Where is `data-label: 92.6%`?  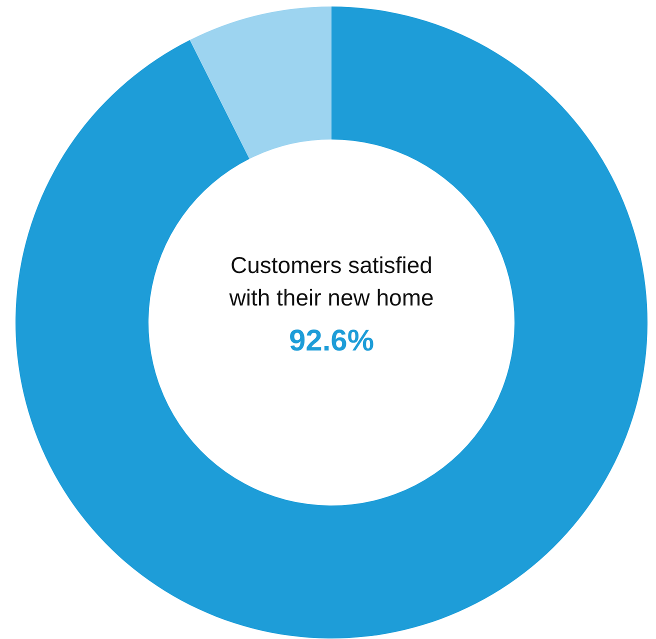
data-label: 92.6% is located at coordinates (331, 341).